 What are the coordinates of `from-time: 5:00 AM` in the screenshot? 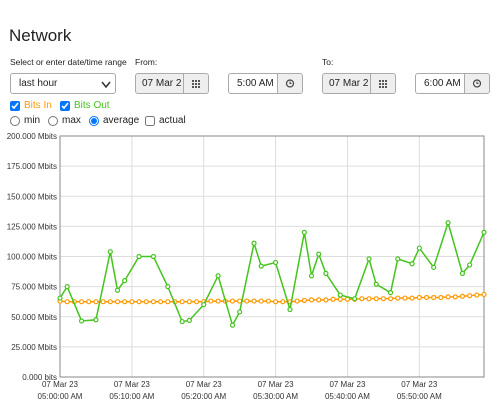 It's located at (265, 83).